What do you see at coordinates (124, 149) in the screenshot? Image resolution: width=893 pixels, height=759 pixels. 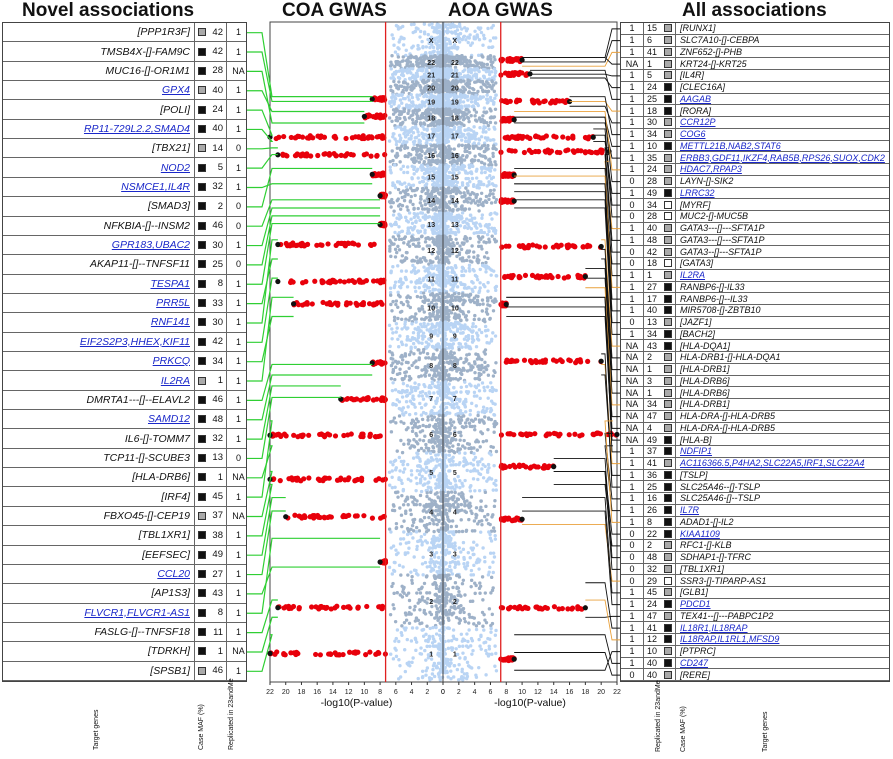 I see `left-table-row: [TBX21] 14 0` at bounding box center [124, 149].